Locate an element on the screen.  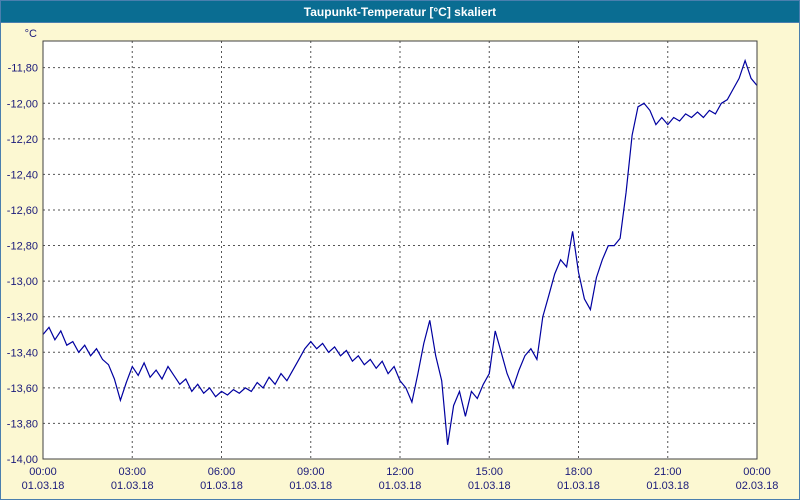
svg-text: -12,60 is located at coordinates (22, 211).